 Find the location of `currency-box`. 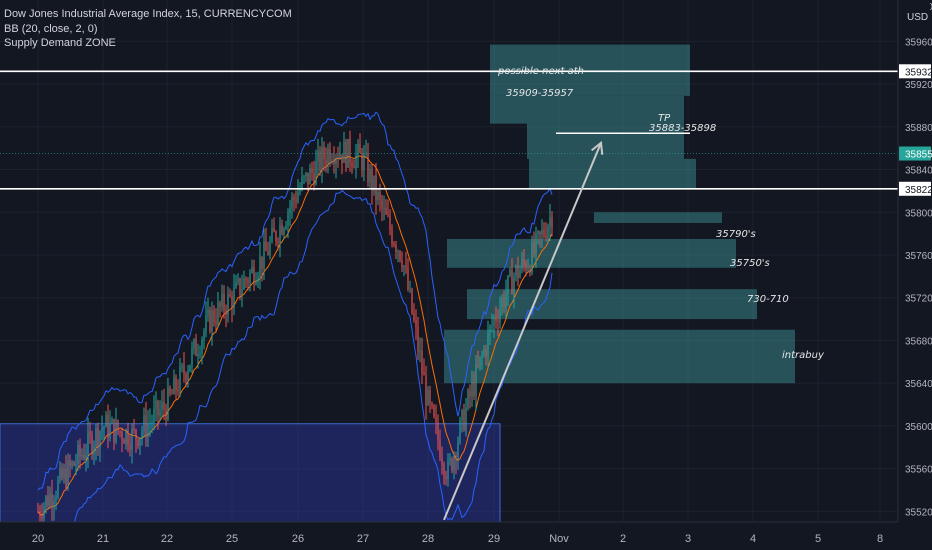

currency-box is located at coordinates (915, 15).